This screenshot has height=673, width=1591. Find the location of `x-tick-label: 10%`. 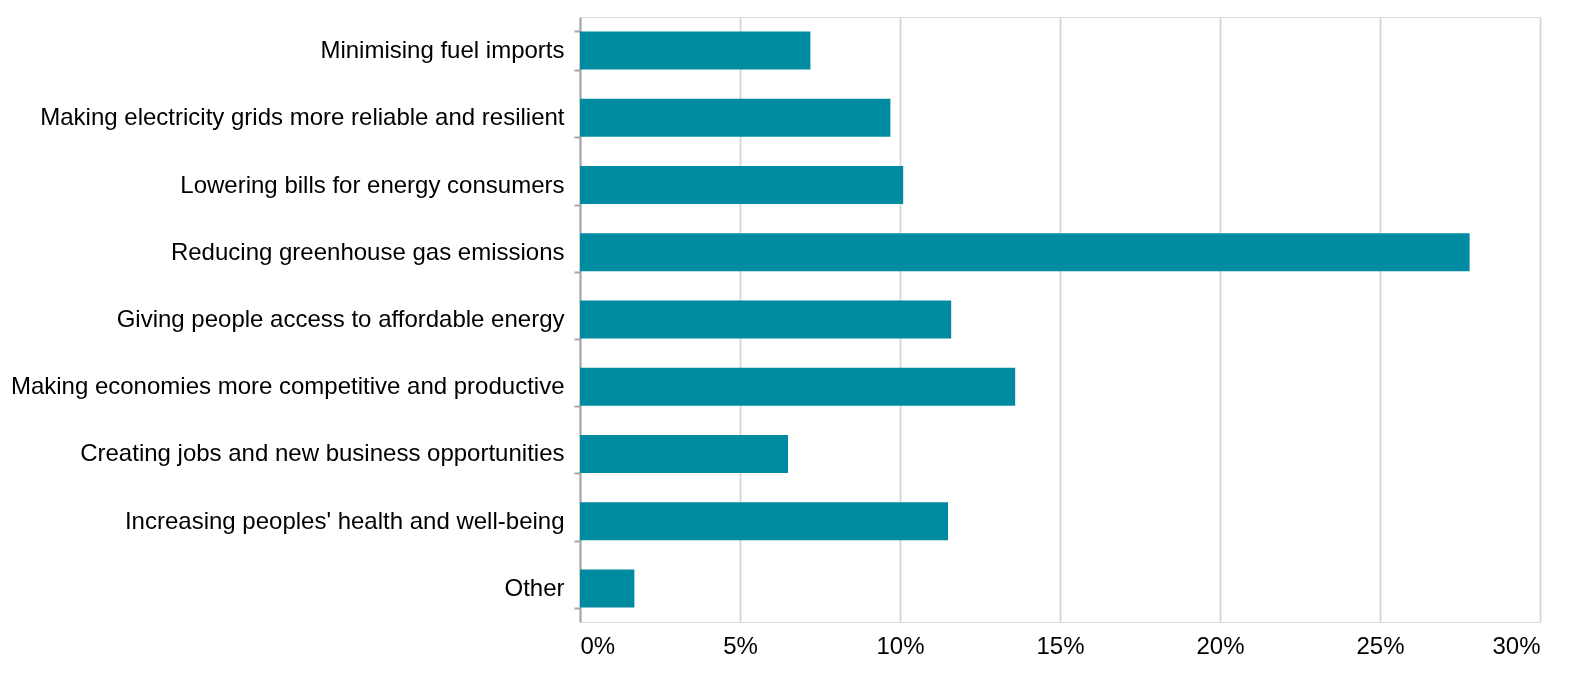

x-tick-label: 10% is located at coordinates (900, 645).